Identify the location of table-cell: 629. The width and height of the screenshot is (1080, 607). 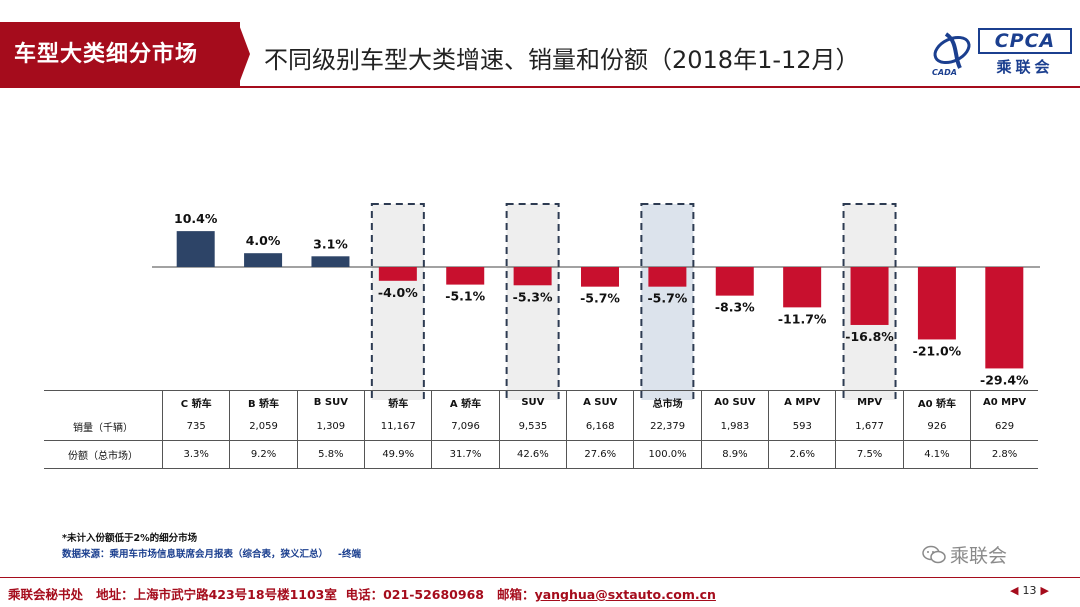
(1004, 427).